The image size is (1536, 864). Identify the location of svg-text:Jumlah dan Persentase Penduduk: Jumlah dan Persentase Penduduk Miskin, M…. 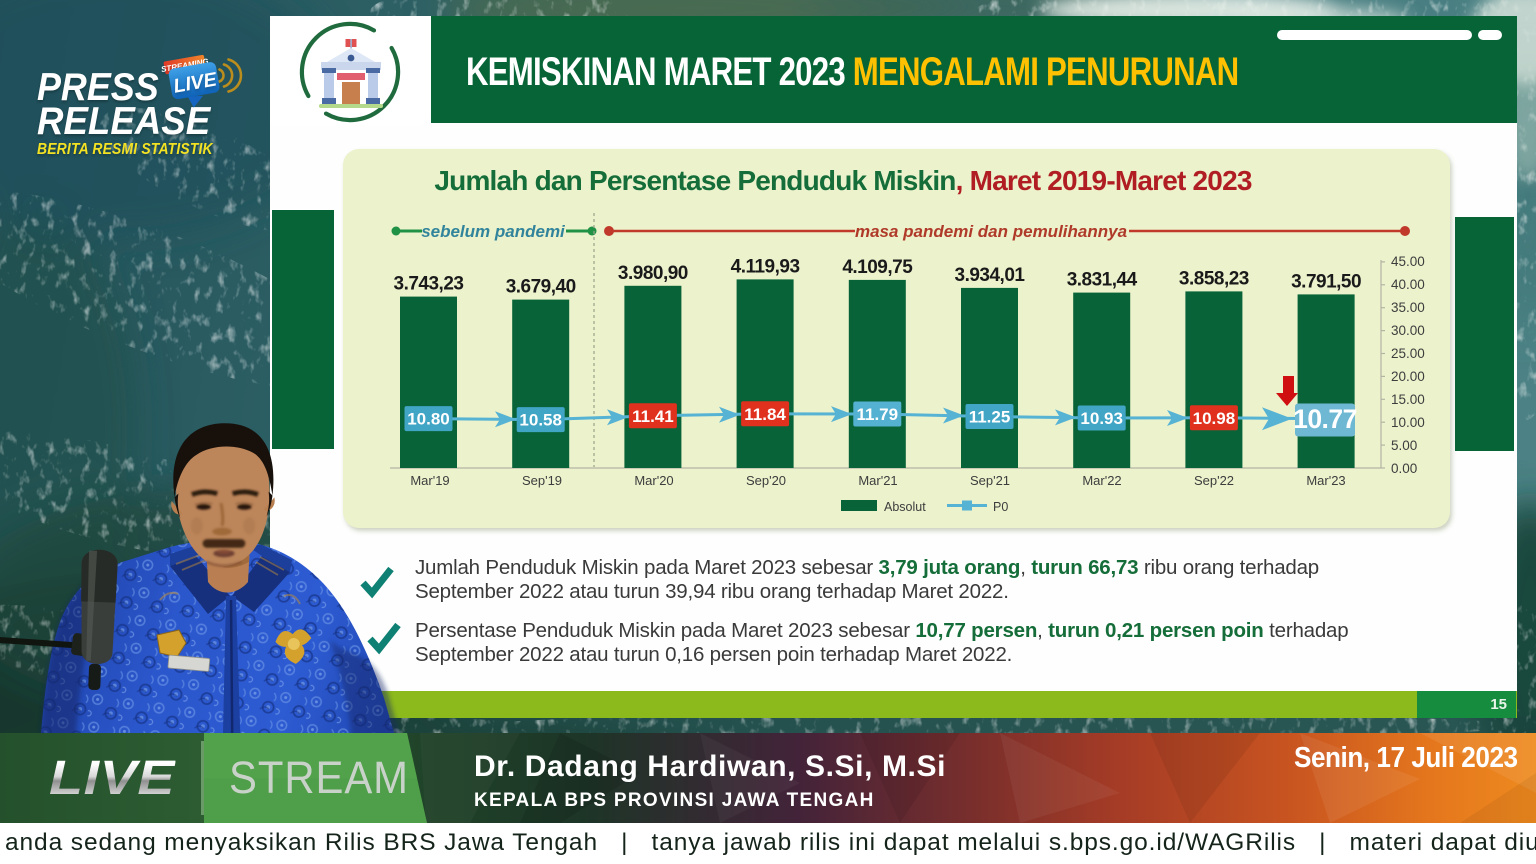
(842, 180).